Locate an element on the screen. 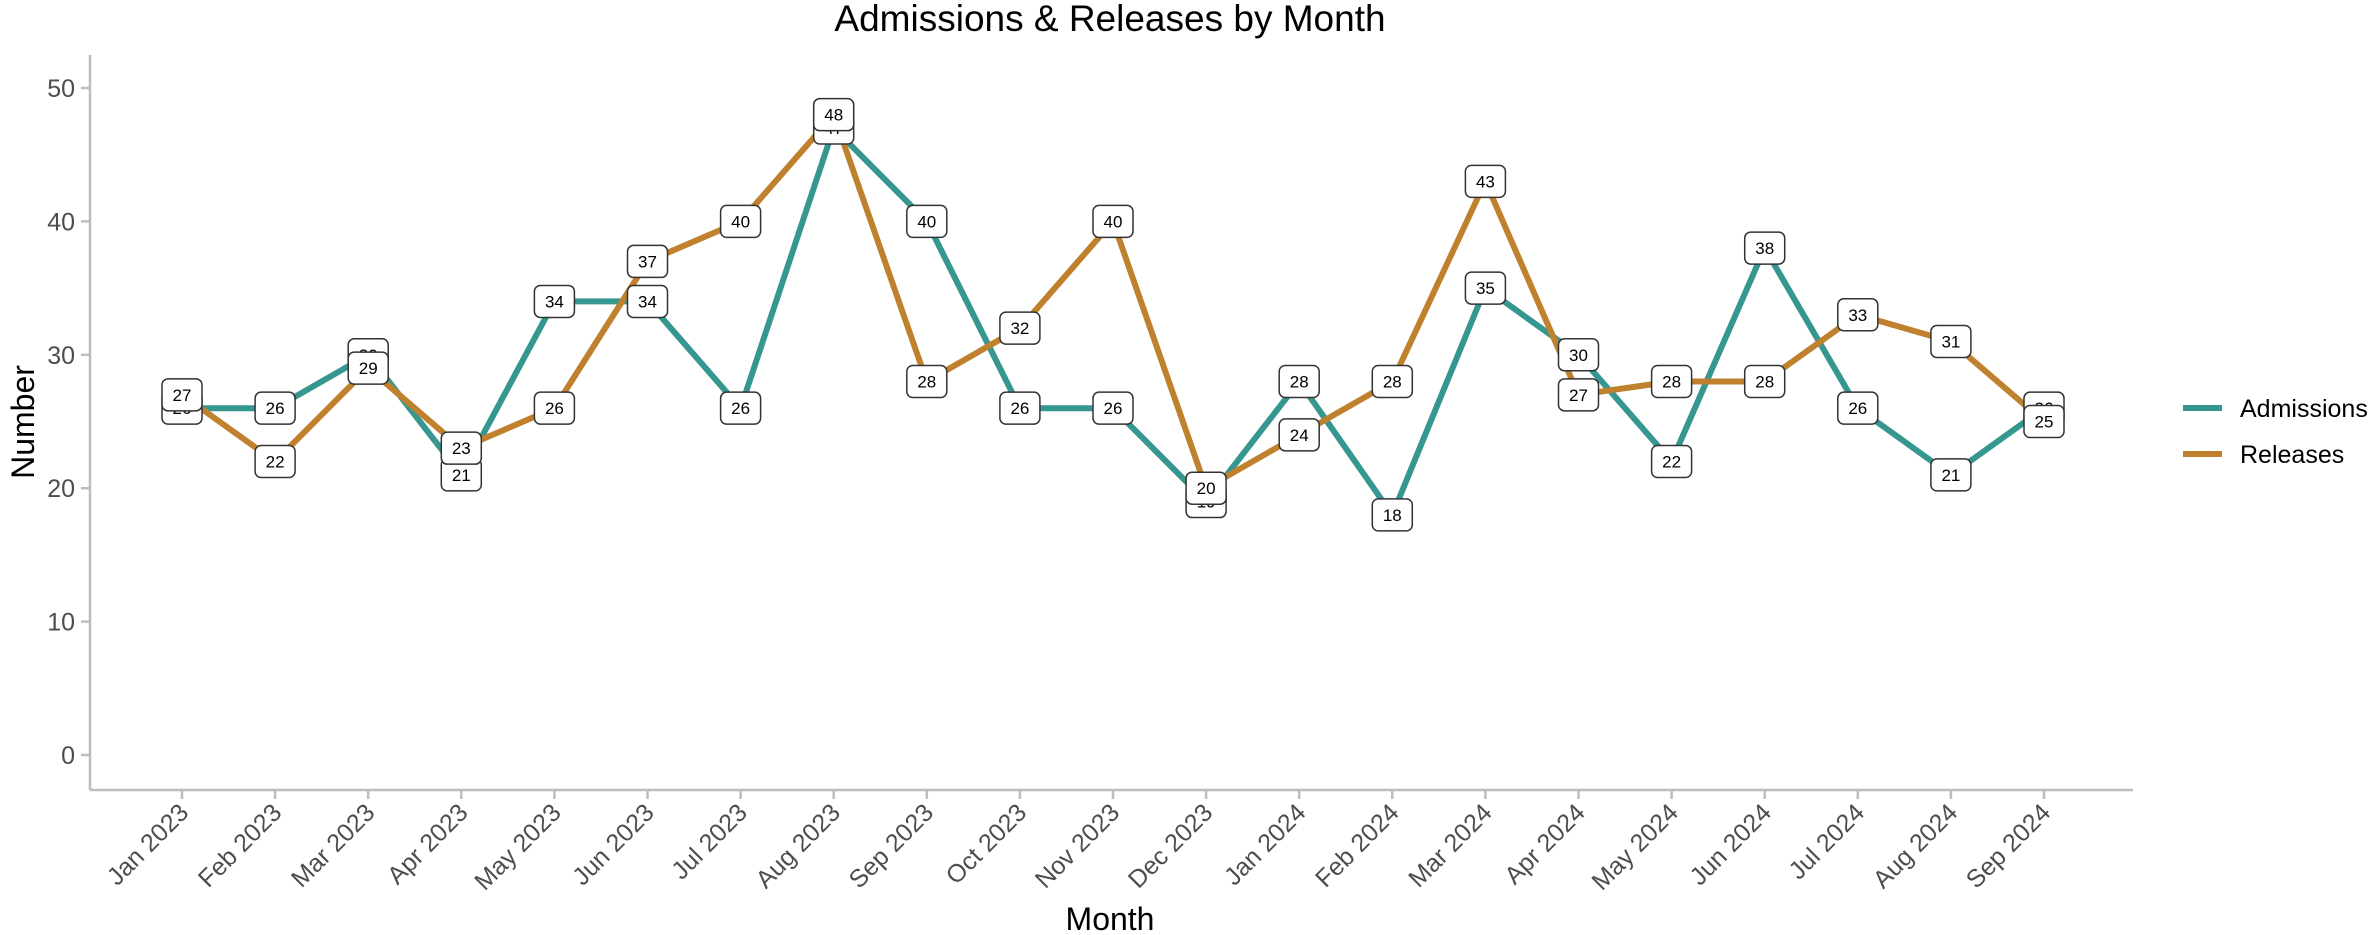 This screenshot has height=935, width=2369. svg-text: 24 is located at coordinates (1299, 435).